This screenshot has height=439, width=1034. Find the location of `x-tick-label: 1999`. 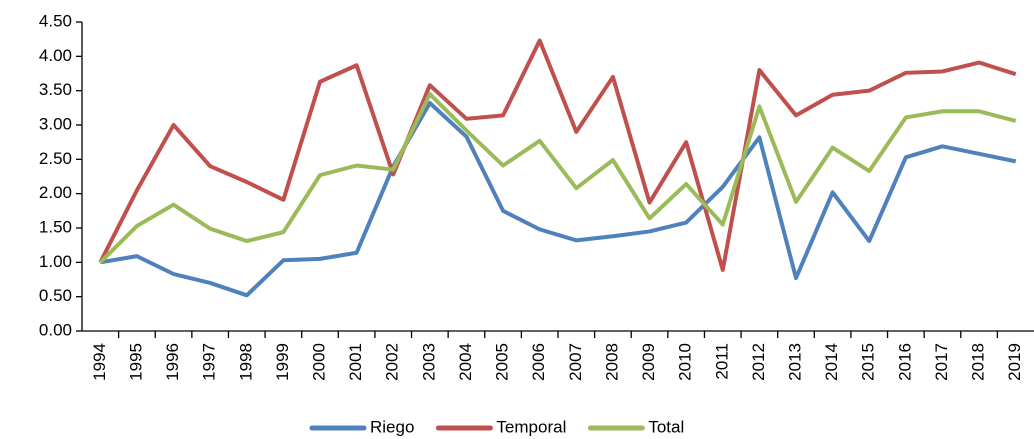

x-tick-label: 1999 is located at coordinates (282, 362).